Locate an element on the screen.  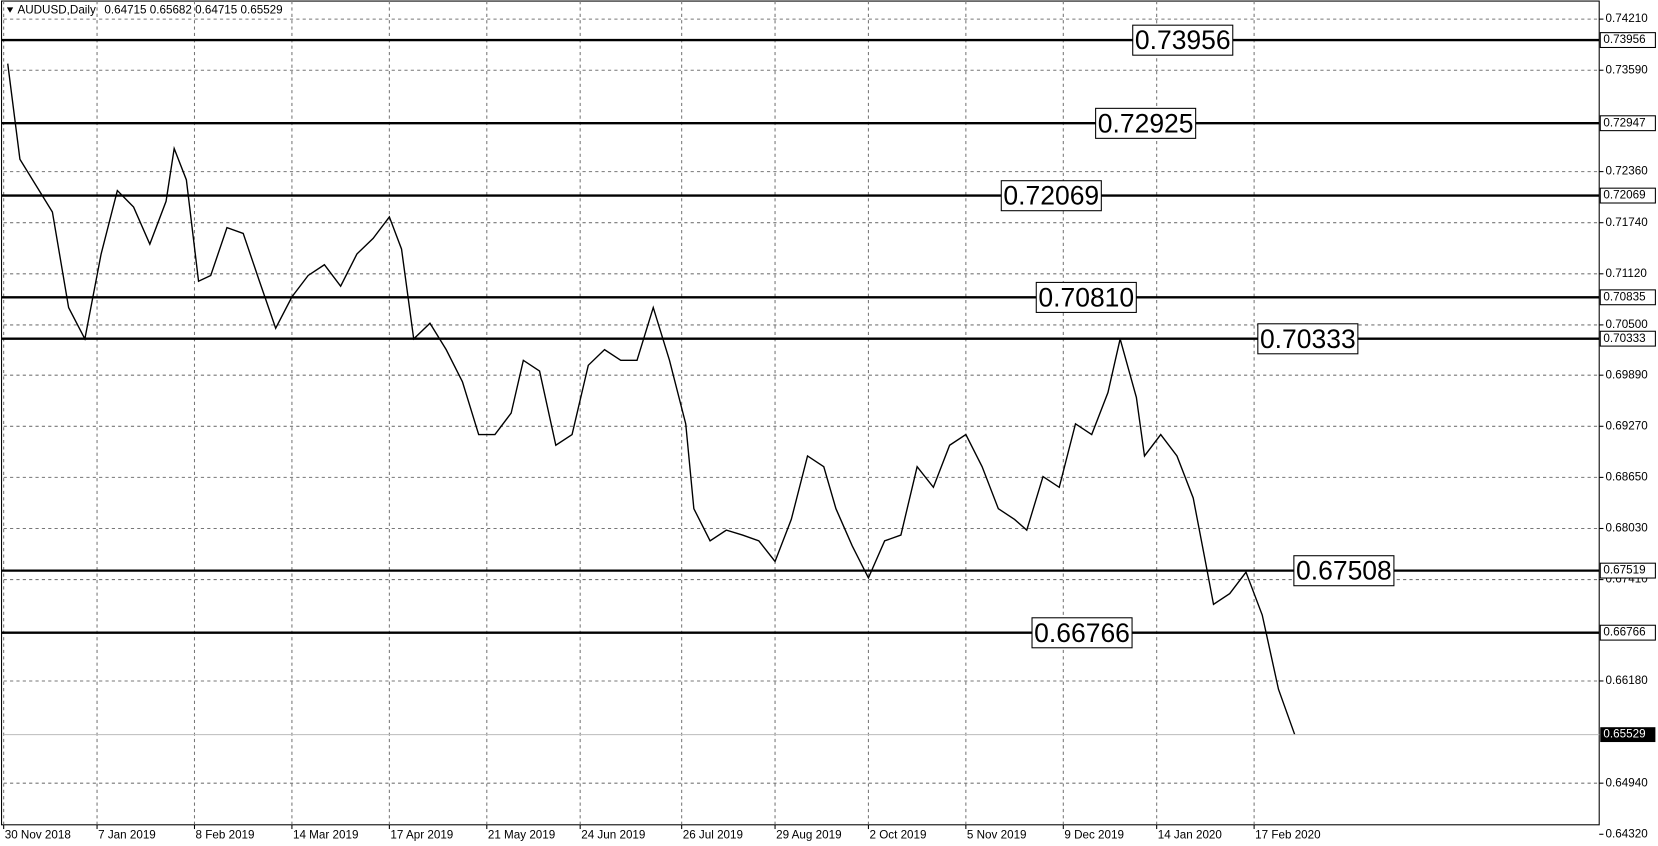
y-tick-label: 0.68030 is located at coordinates (1627, 528).